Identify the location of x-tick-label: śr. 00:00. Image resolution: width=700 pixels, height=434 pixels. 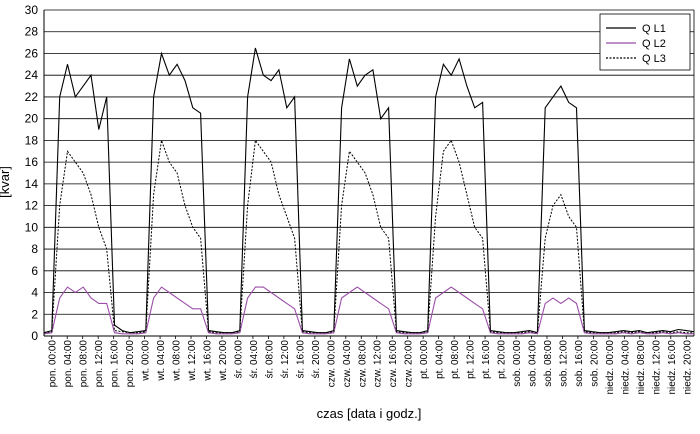
(238, 359).